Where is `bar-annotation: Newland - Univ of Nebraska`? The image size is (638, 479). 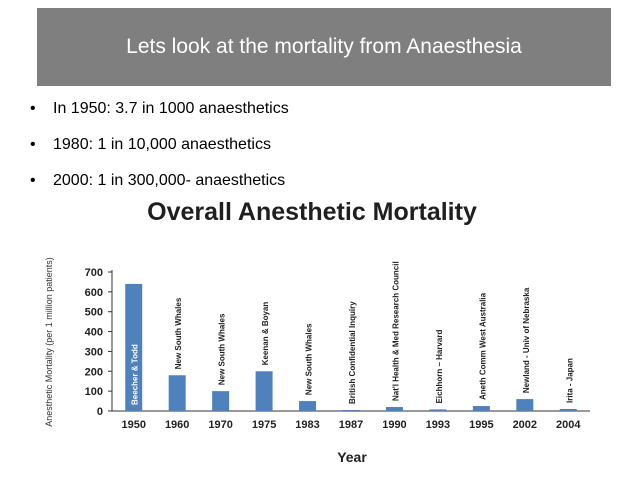
bar-annotation: Newland - Univ of Nebraska is located at coordinates (526, 340).